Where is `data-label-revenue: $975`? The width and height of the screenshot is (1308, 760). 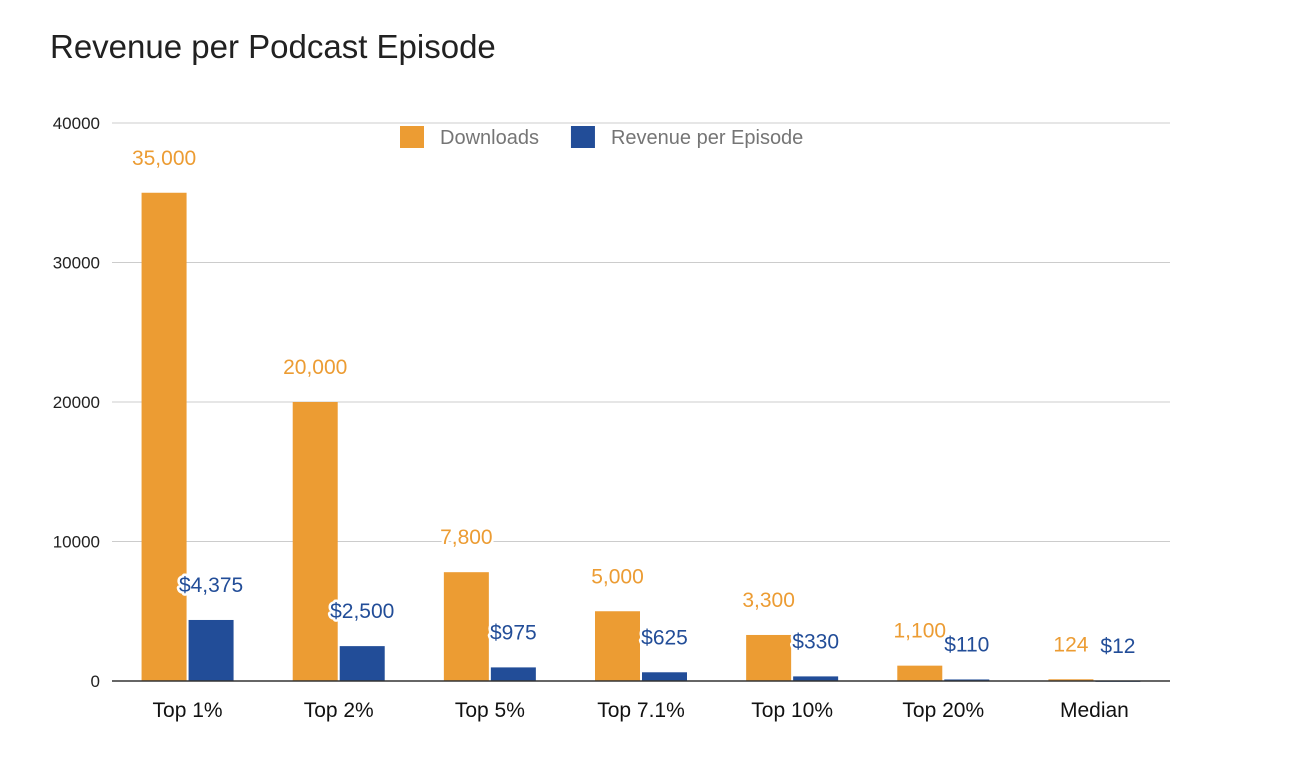
data-label-revenue: $975 is located at coordinates (513, 632).